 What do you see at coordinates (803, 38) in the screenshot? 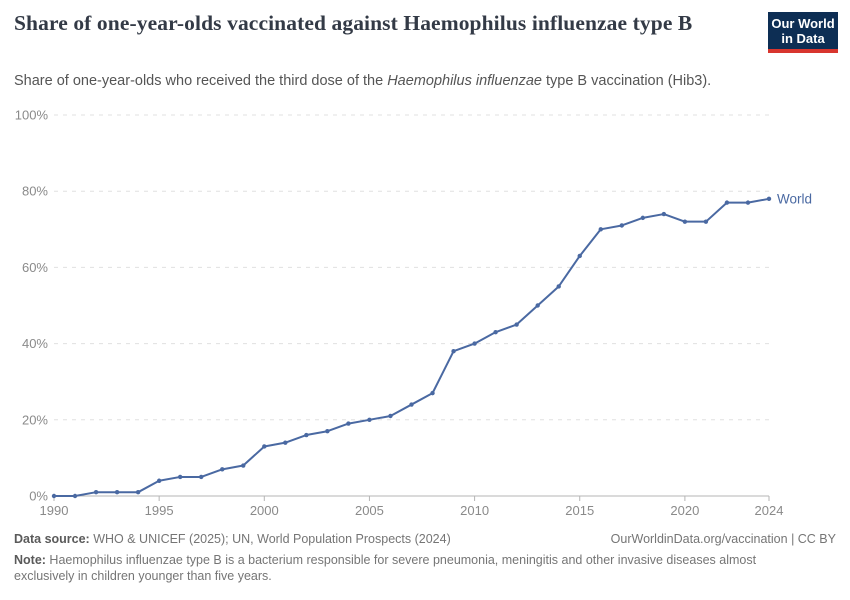
I see `owid-logo-line2: in Data` at bounding box center [803, 38].